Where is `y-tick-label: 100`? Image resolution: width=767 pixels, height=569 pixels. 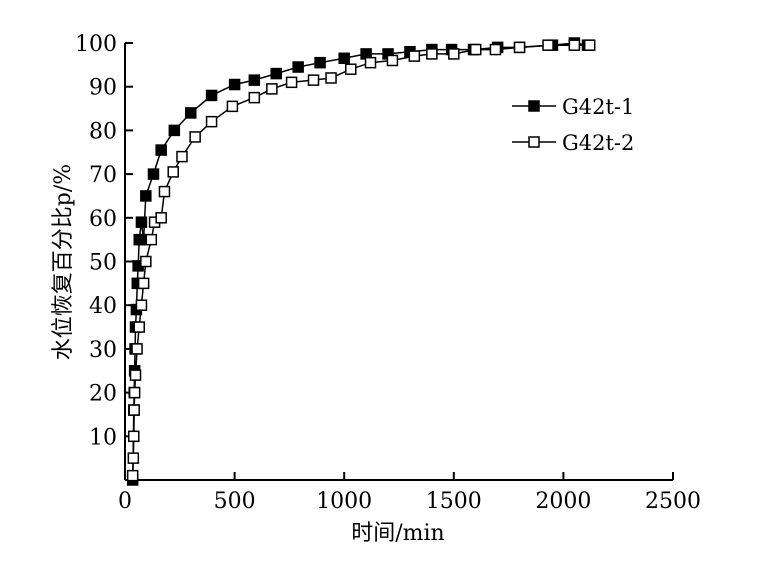 y-tick-label: 100 is located at coordinates (96, 44).